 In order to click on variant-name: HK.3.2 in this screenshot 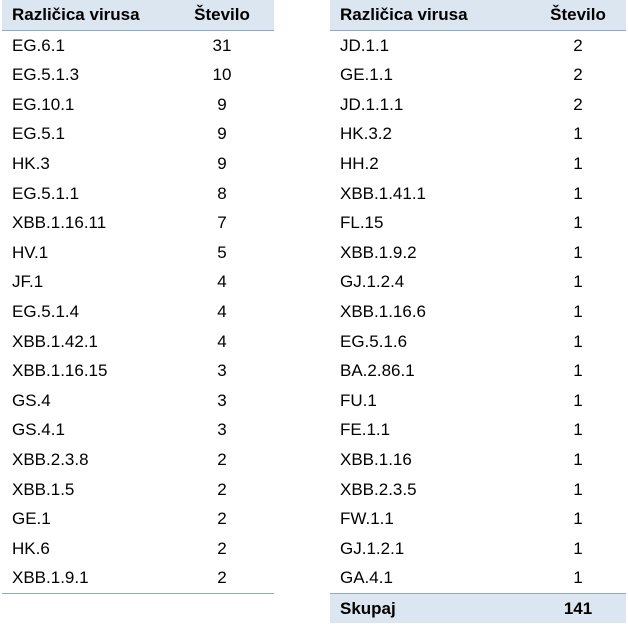, I will do `click(366, 134)`.